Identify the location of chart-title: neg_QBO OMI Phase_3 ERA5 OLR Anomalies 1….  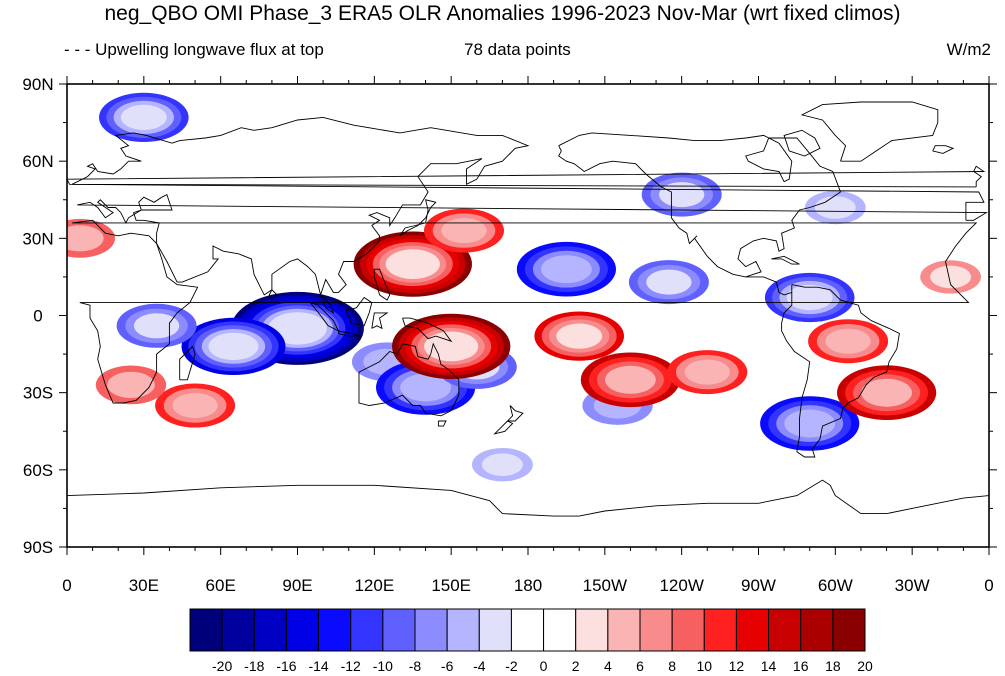
(502, 13).